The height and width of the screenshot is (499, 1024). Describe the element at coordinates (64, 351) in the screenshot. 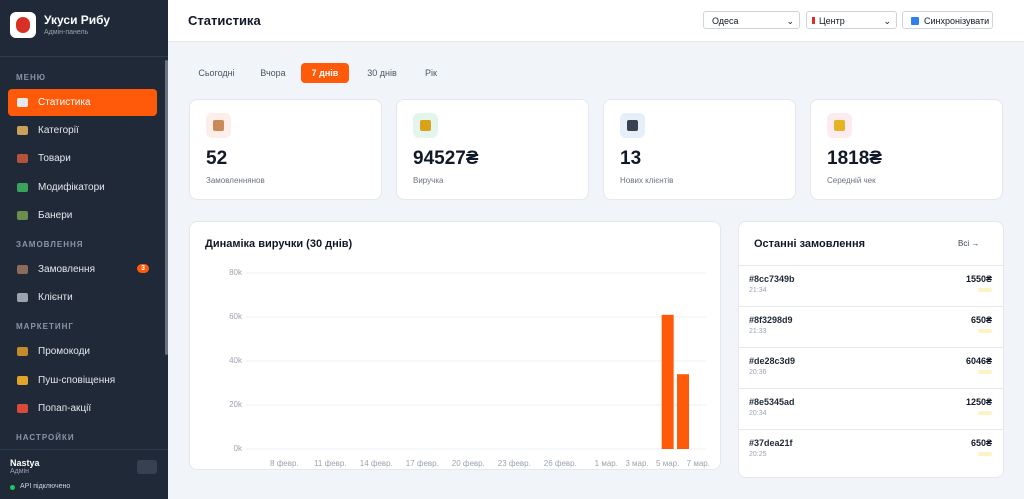

I see `nav-label: Промокоди` at that location.